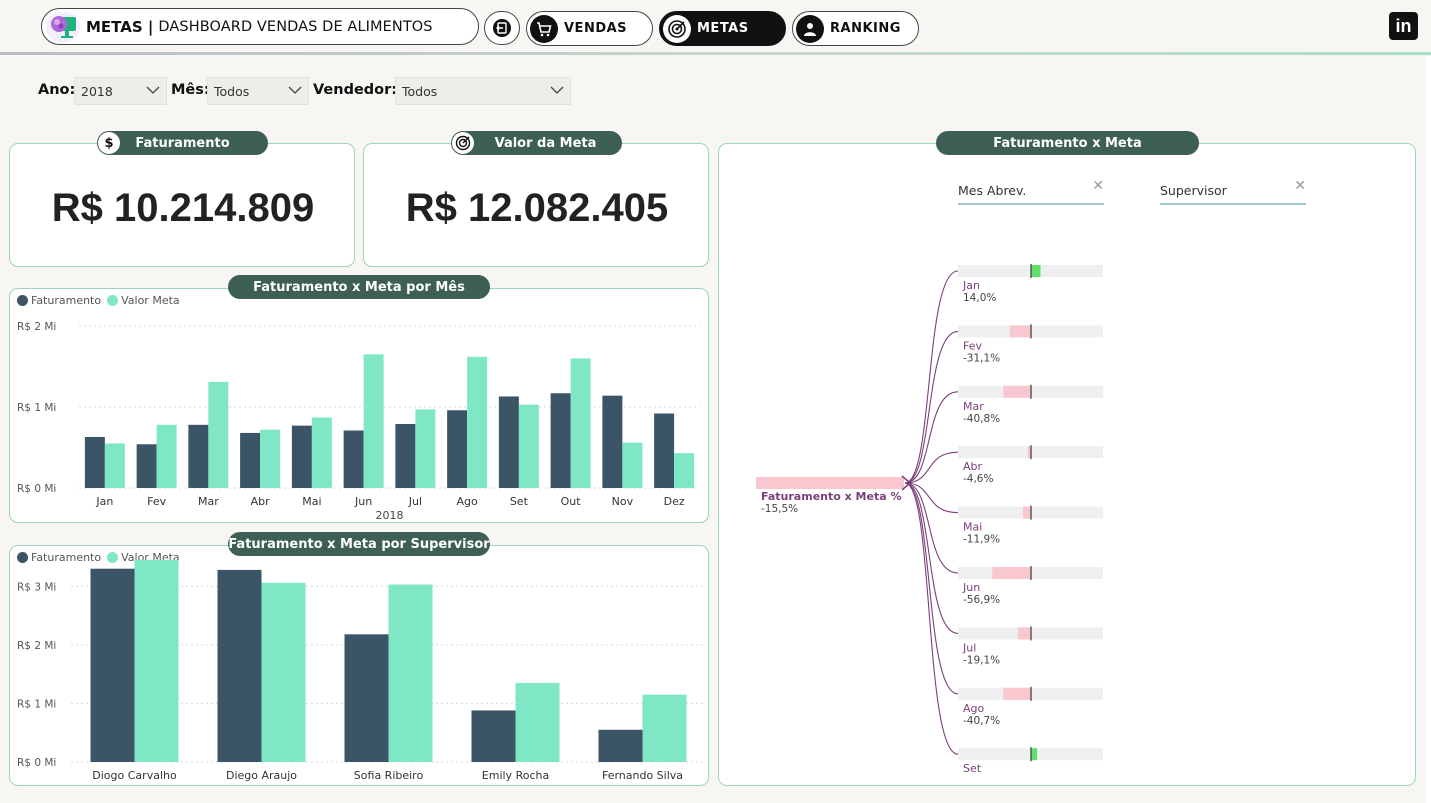 The width and height of the screenshot is (1431, 803). I want to click on nav-vendas-button: VENDAS, so click(589, 28).